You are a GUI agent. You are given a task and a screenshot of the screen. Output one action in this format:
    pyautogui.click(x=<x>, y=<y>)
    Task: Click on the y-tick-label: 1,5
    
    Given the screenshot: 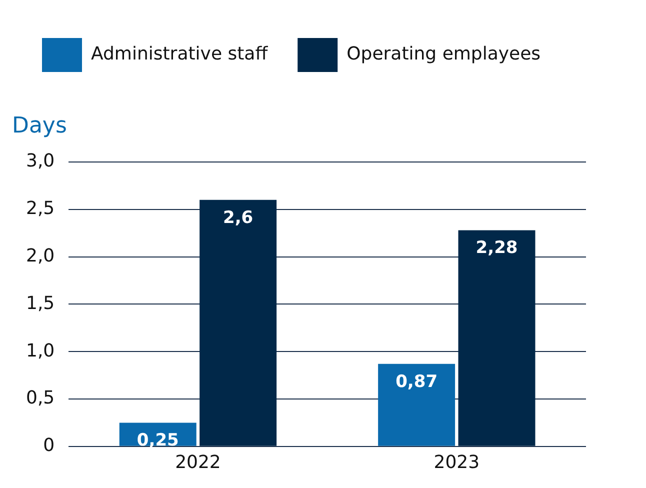 What is the action you would take?
    pyautogui.click(x=40, y=303)
    